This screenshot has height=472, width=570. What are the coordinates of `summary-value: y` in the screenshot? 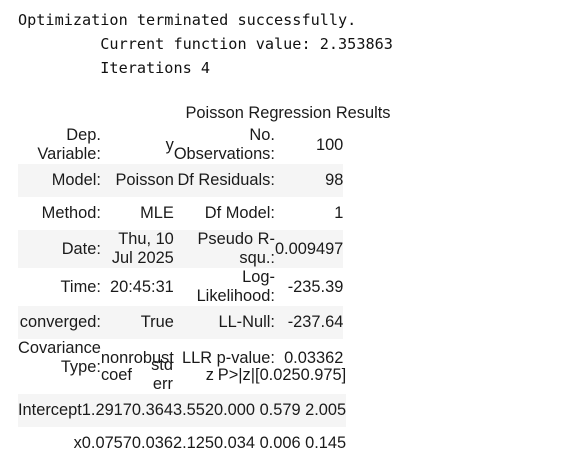 It's located at (169, 144).